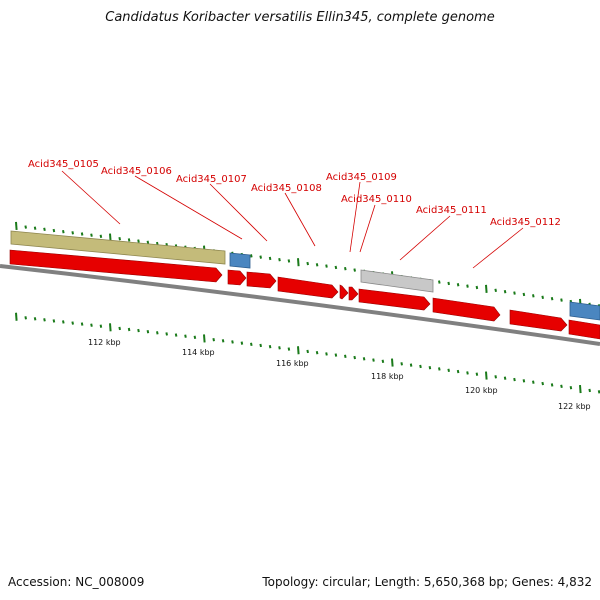 Image resolution: width=600 pixels, height=600 pixels. I want to click on scale-label: 116 kbp, so click(292, 363).